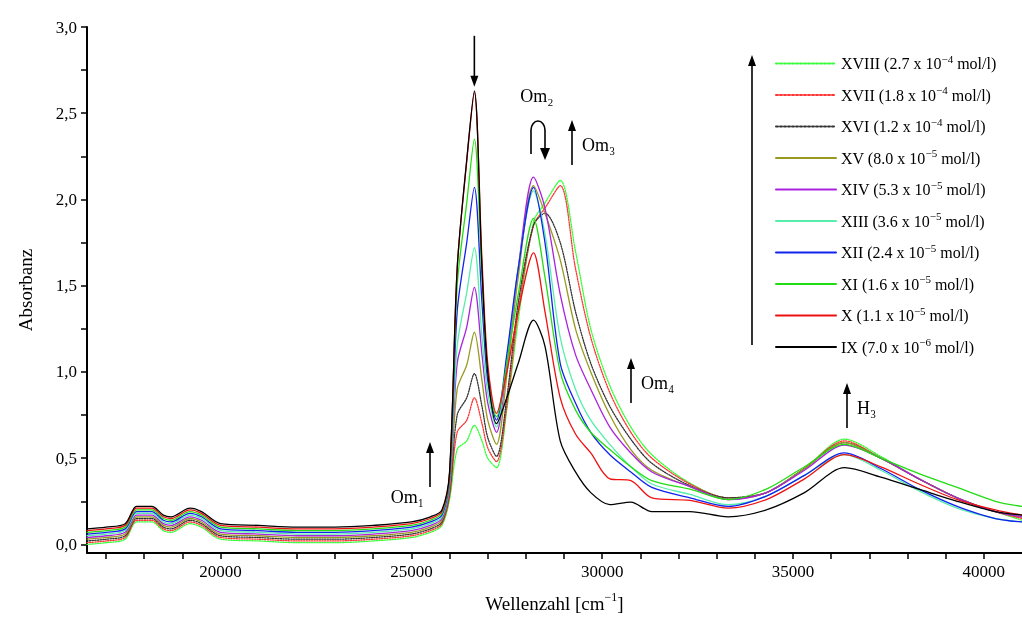 This screenshot has width=1022, height=626. Describe the element at coordinates (407, 497) in the screenshot. I see `annotation: Om₁` at that location.